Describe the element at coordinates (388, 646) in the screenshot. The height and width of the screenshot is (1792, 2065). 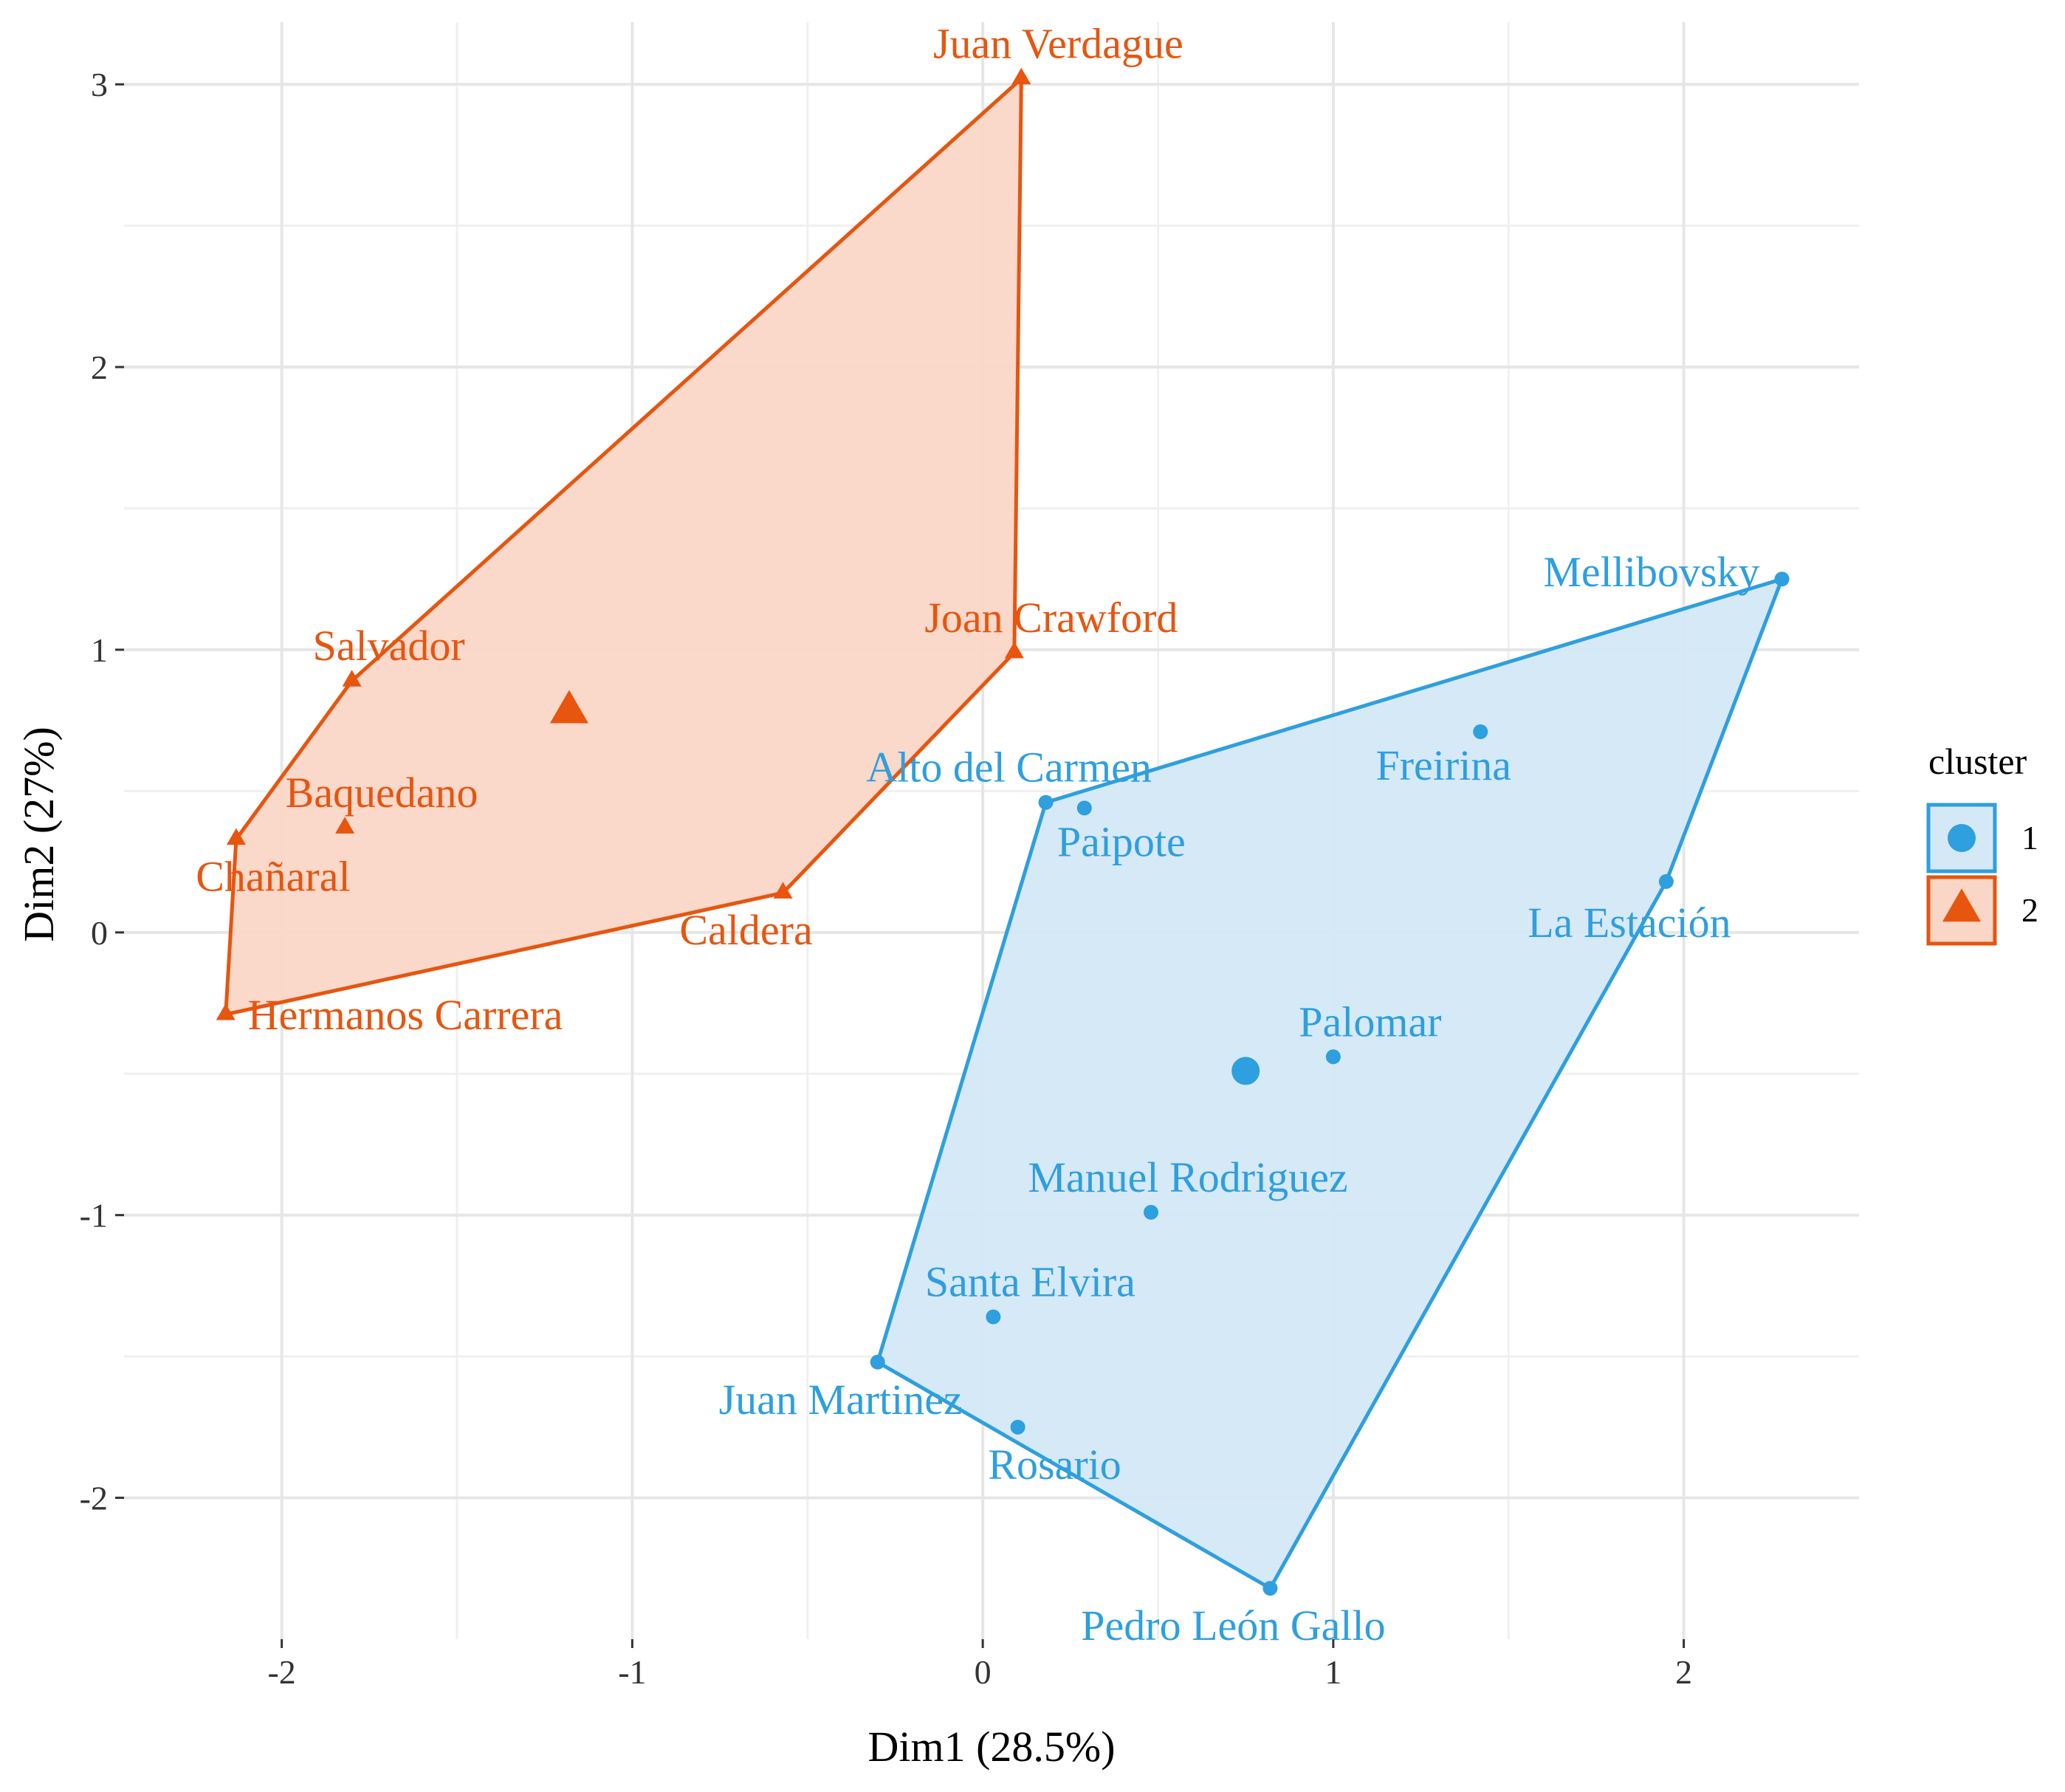
I see `point-label: Salvador` at that location.